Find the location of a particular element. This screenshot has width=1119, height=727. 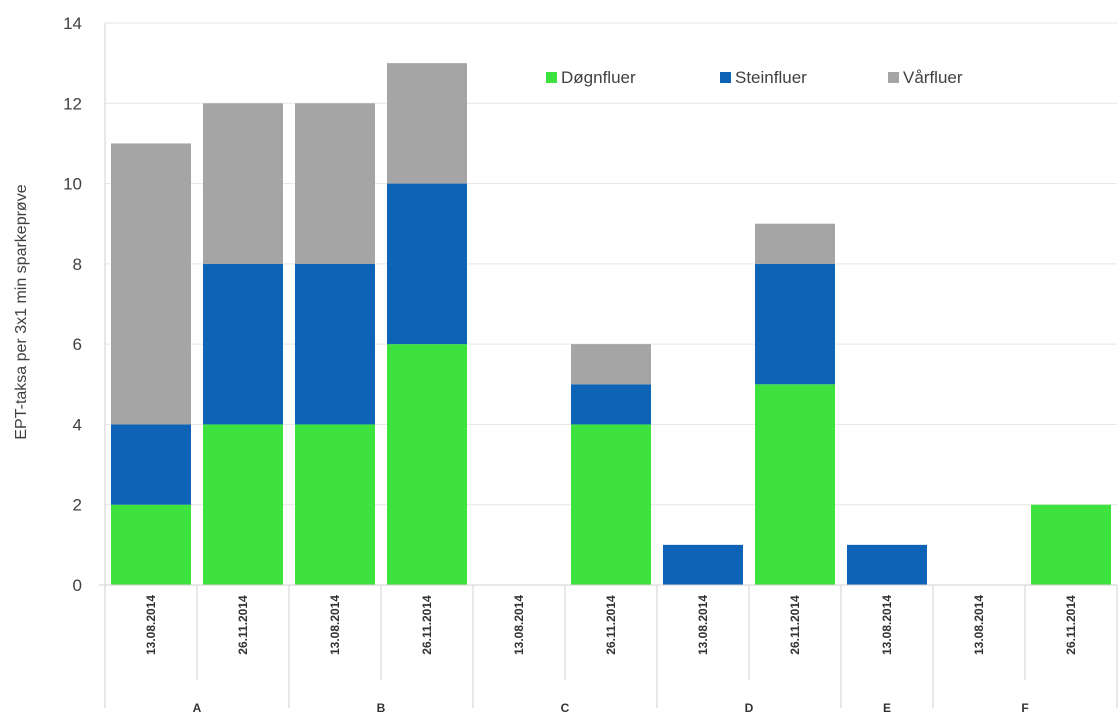

y-tick-label: 4 is located at coordinates (77, 424).